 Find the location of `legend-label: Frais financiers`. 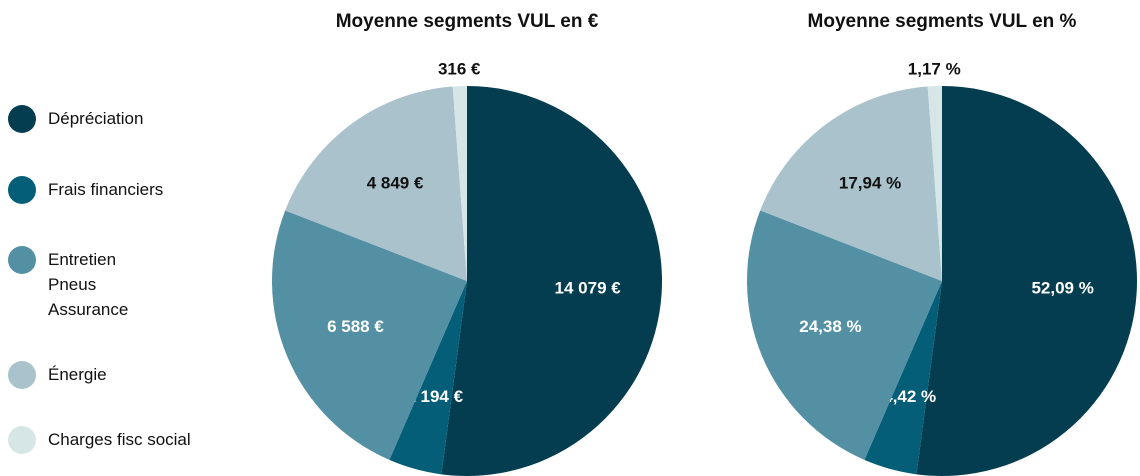

legend-label: Frais financiers is located at coordinates (106, 189).